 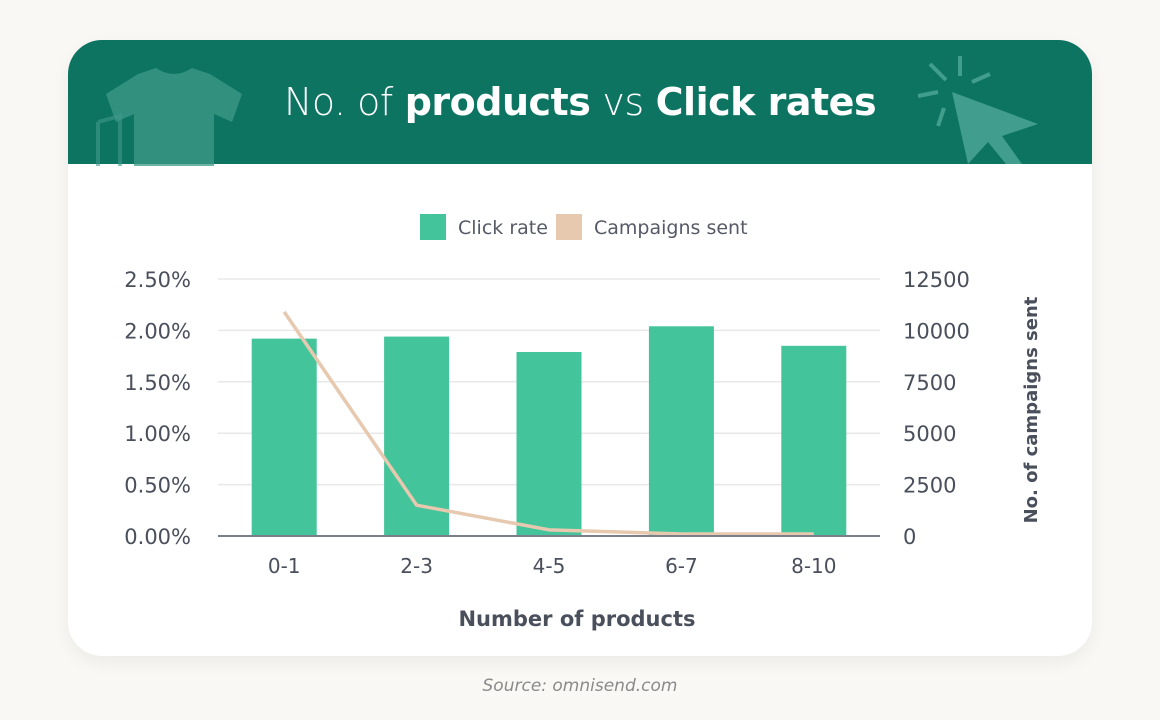 What do you see at coordinates (503, 228) in the screenshot?
I see `legend-label: Click rate` at bounding box center [503, 228].